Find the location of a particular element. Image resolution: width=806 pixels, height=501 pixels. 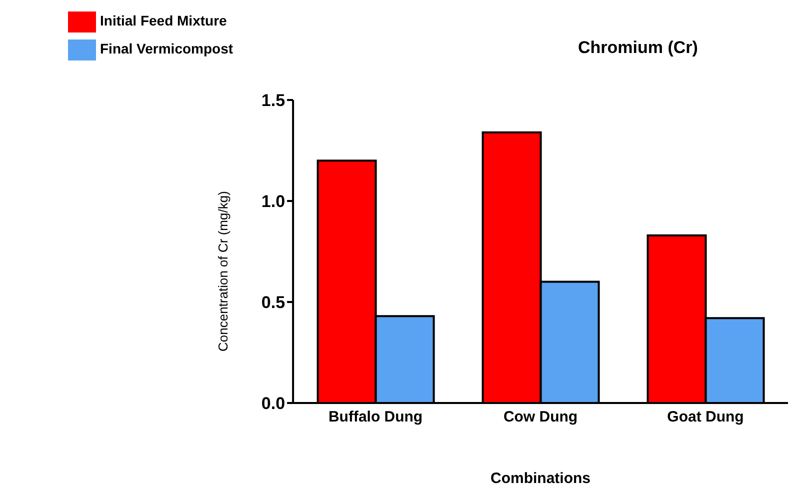

y-tick-label: 1.5 is located at coordinates (273, 100).